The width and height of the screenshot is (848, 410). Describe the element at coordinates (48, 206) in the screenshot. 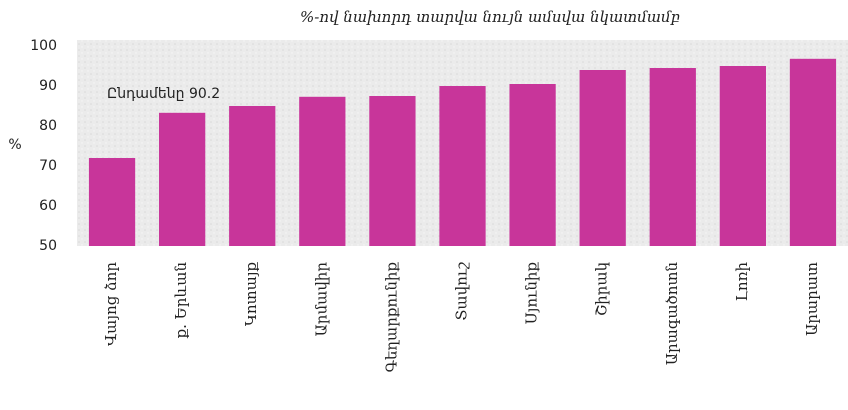

I see `y-tick-label: 60` at that location.